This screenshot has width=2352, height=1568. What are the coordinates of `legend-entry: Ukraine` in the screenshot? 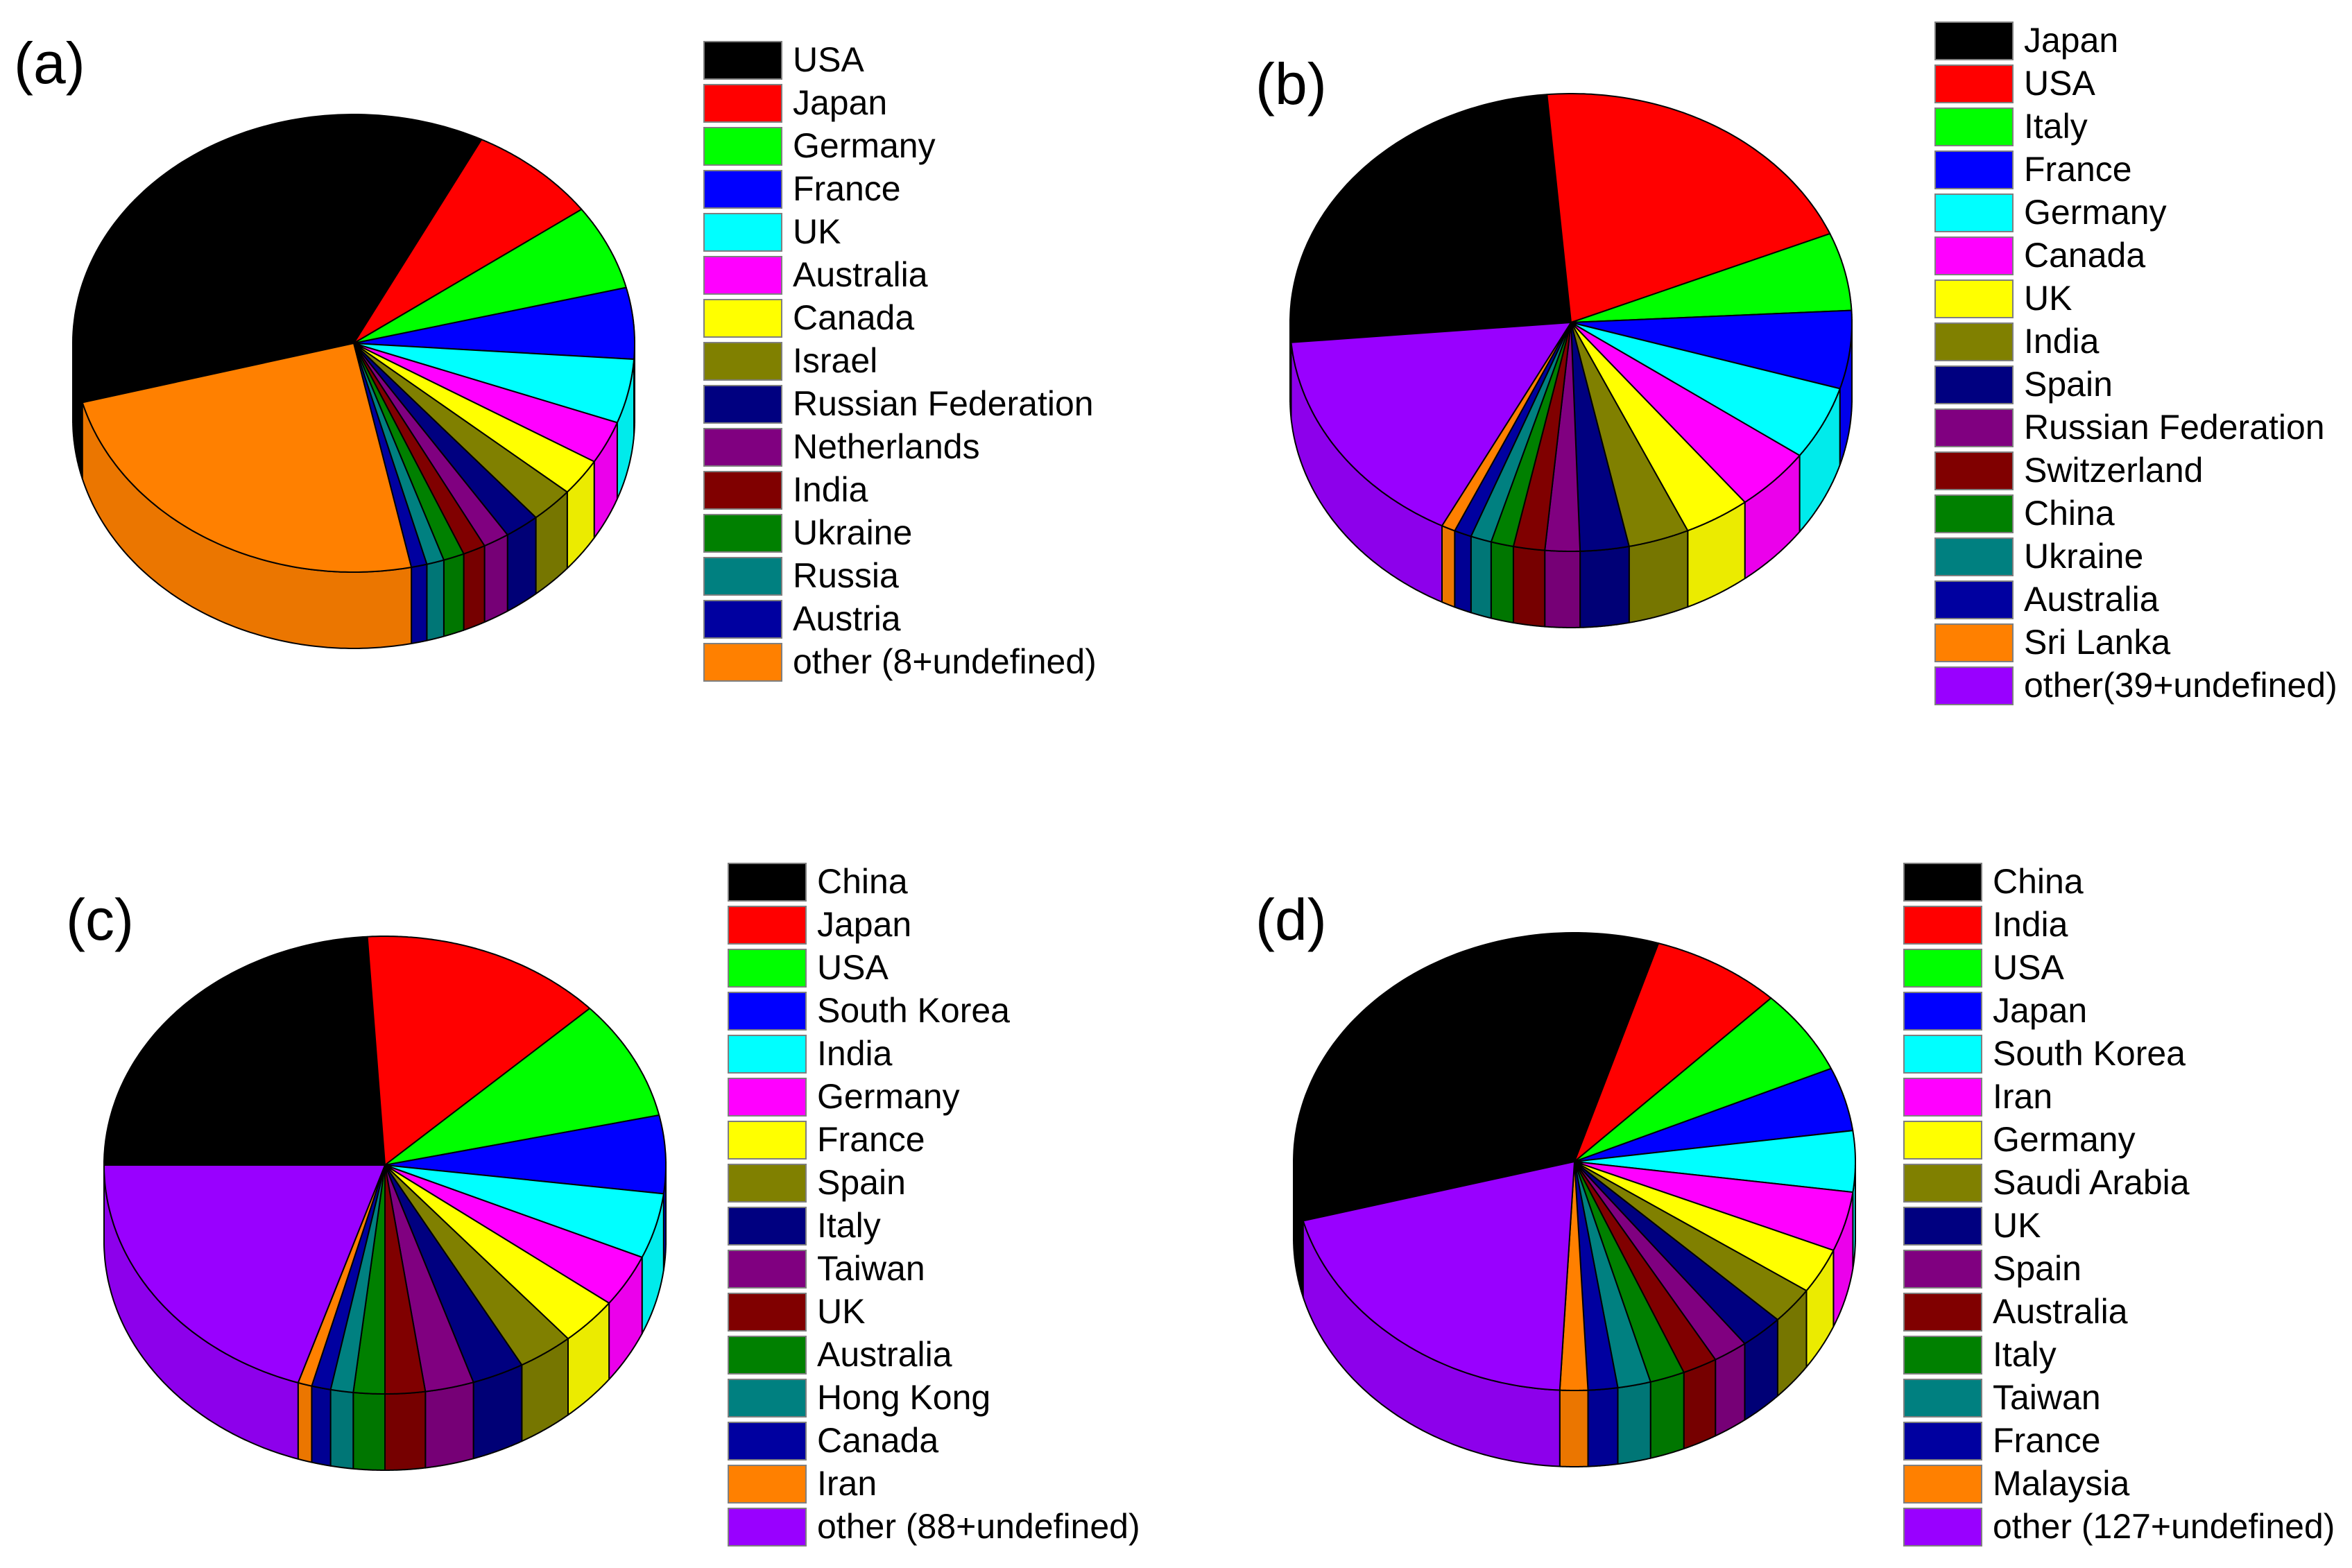 It's located at (852, 533).